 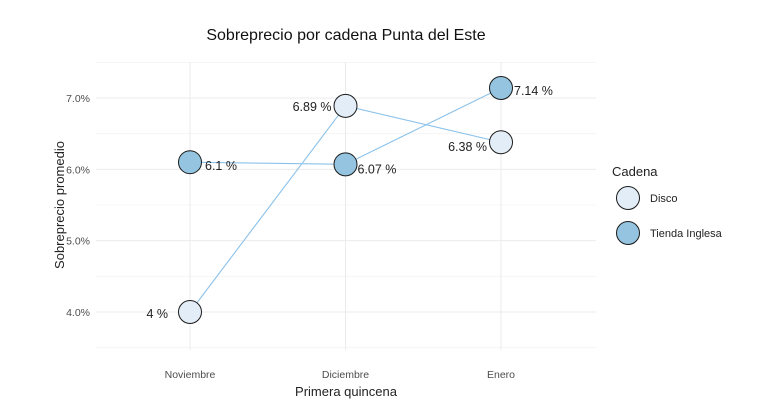 What do you see at coordinates (467, 147) in the screenshot?
I see `data-label: 6.38 %` at bounding box center [467, 147].